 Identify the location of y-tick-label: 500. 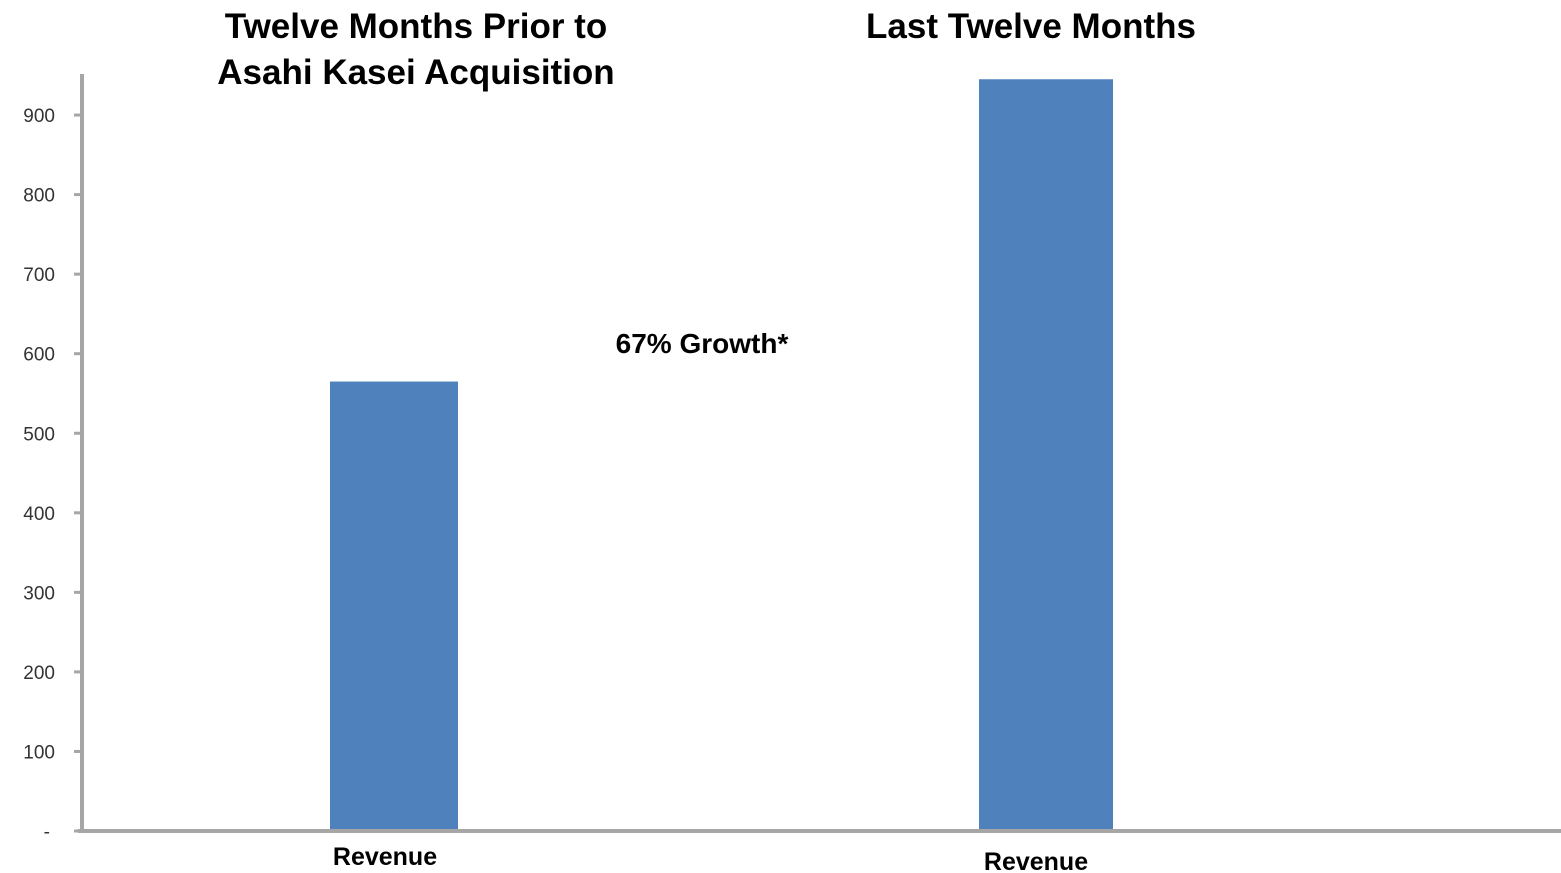
(39, 434).